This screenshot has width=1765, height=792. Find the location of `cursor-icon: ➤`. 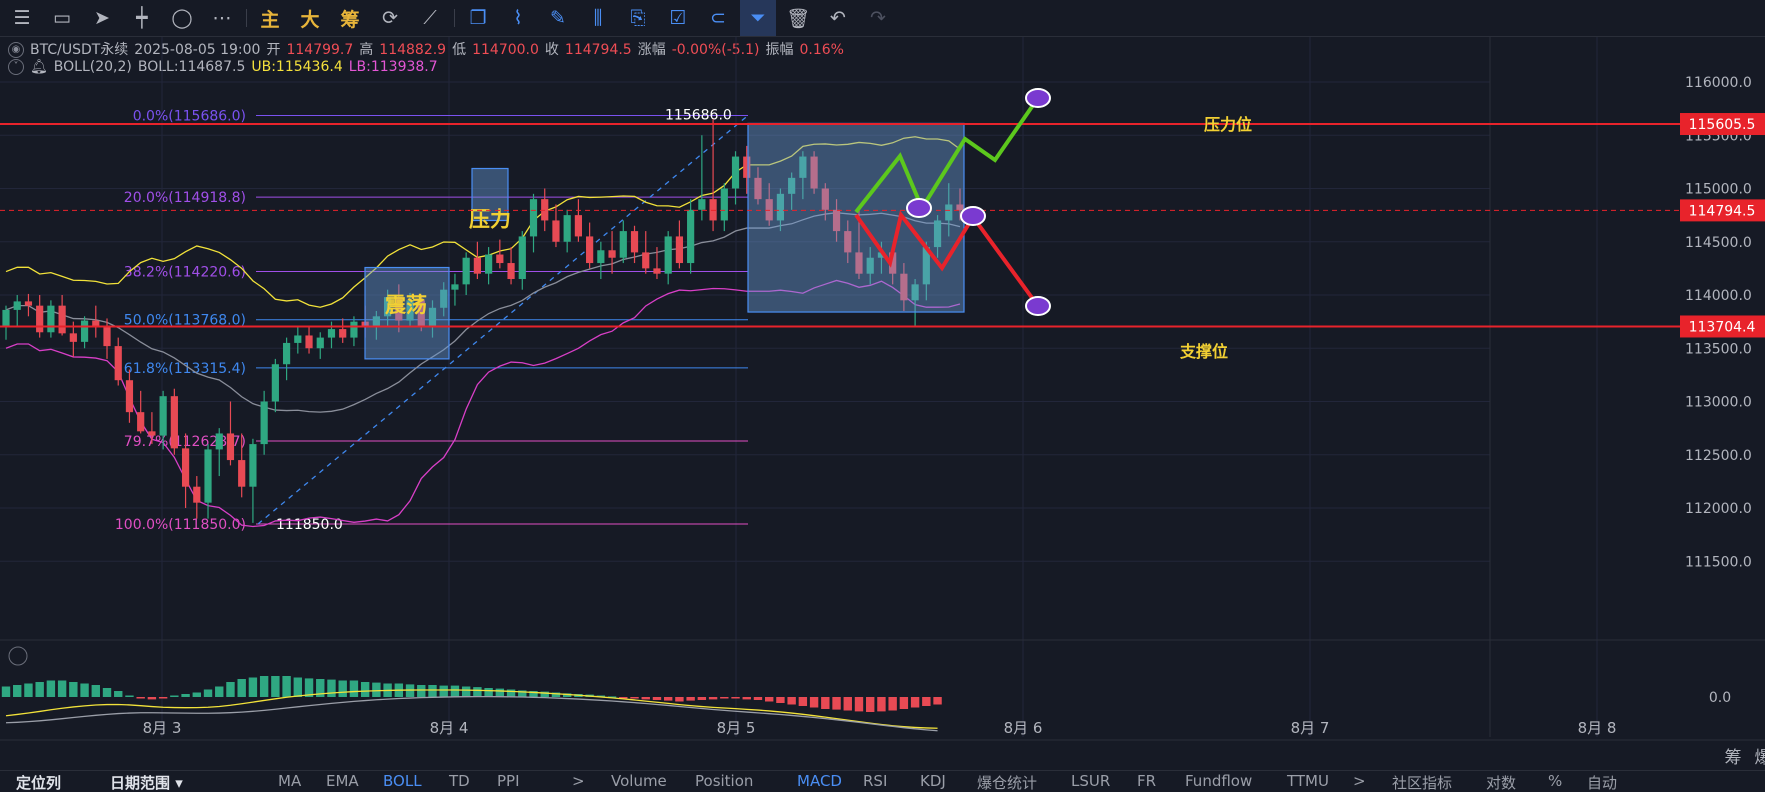

cursor-icon: ➤ is located at coordinates (102, 18).